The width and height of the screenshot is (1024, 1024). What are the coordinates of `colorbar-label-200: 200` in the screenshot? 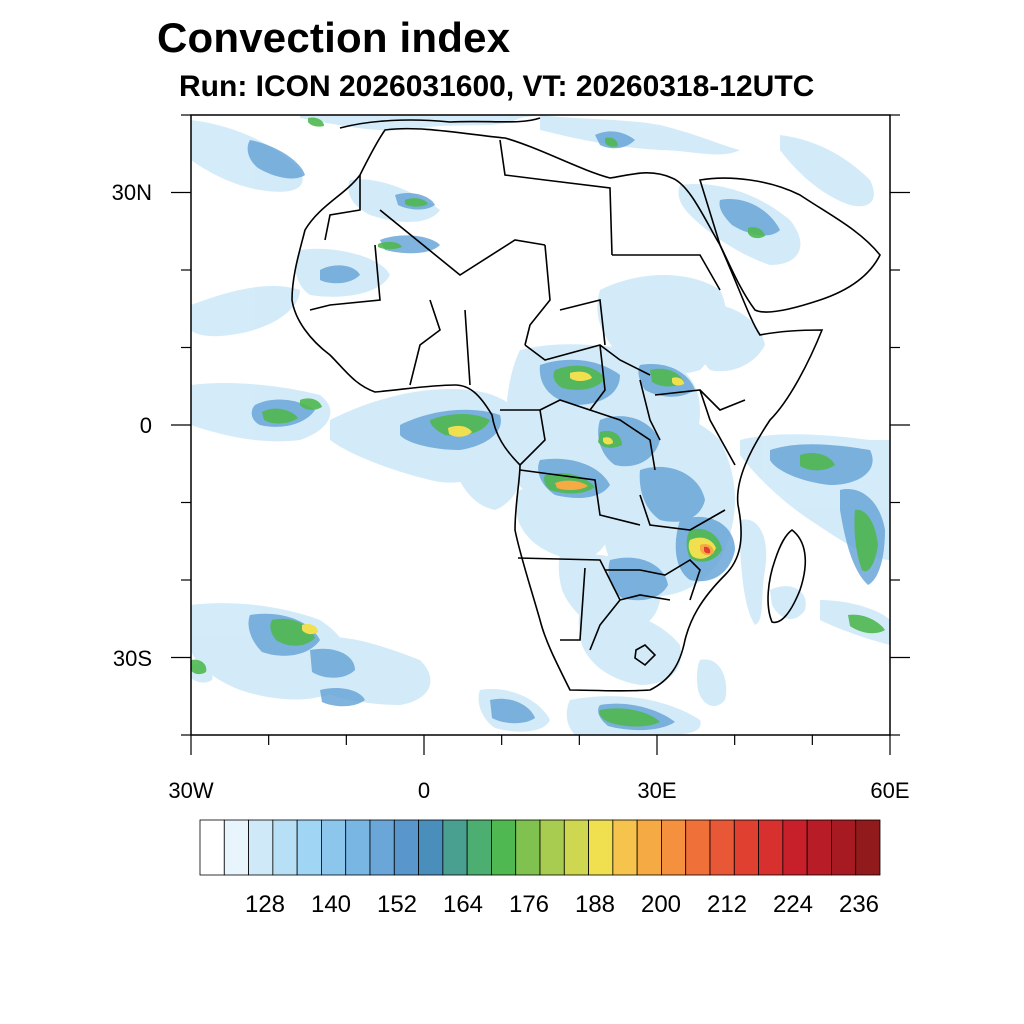 It's located at (661, 904).